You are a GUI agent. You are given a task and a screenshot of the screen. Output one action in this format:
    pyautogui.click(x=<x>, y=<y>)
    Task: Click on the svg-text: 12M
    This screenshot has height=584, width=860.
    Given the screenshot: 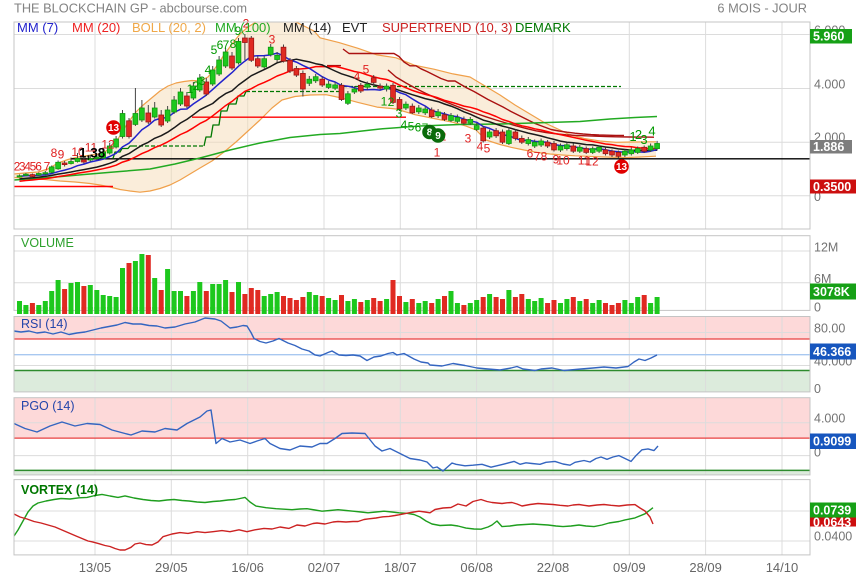 What is the action you would take?
    pyautogui.click(x=826, y=247)
    